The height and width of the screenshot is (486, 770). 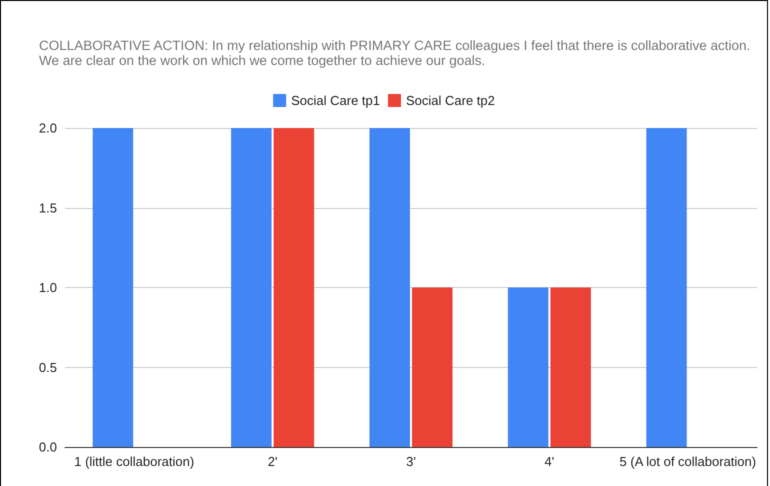 I want to click on x-tick-label: 3', so click(x=411, y=461).